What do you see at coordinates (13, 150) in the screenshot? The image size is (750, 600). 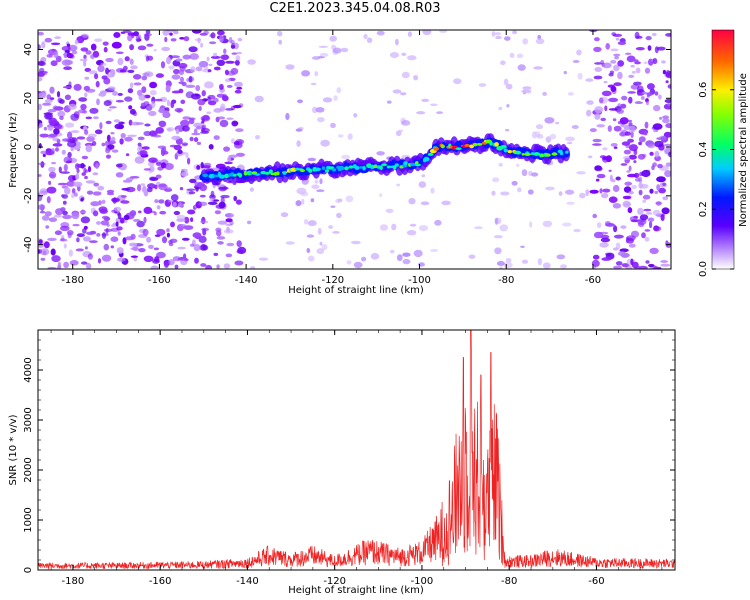 I see `spectrogram-y-axis-label: Frequency (Hz)` at bounding box center [13, 150].